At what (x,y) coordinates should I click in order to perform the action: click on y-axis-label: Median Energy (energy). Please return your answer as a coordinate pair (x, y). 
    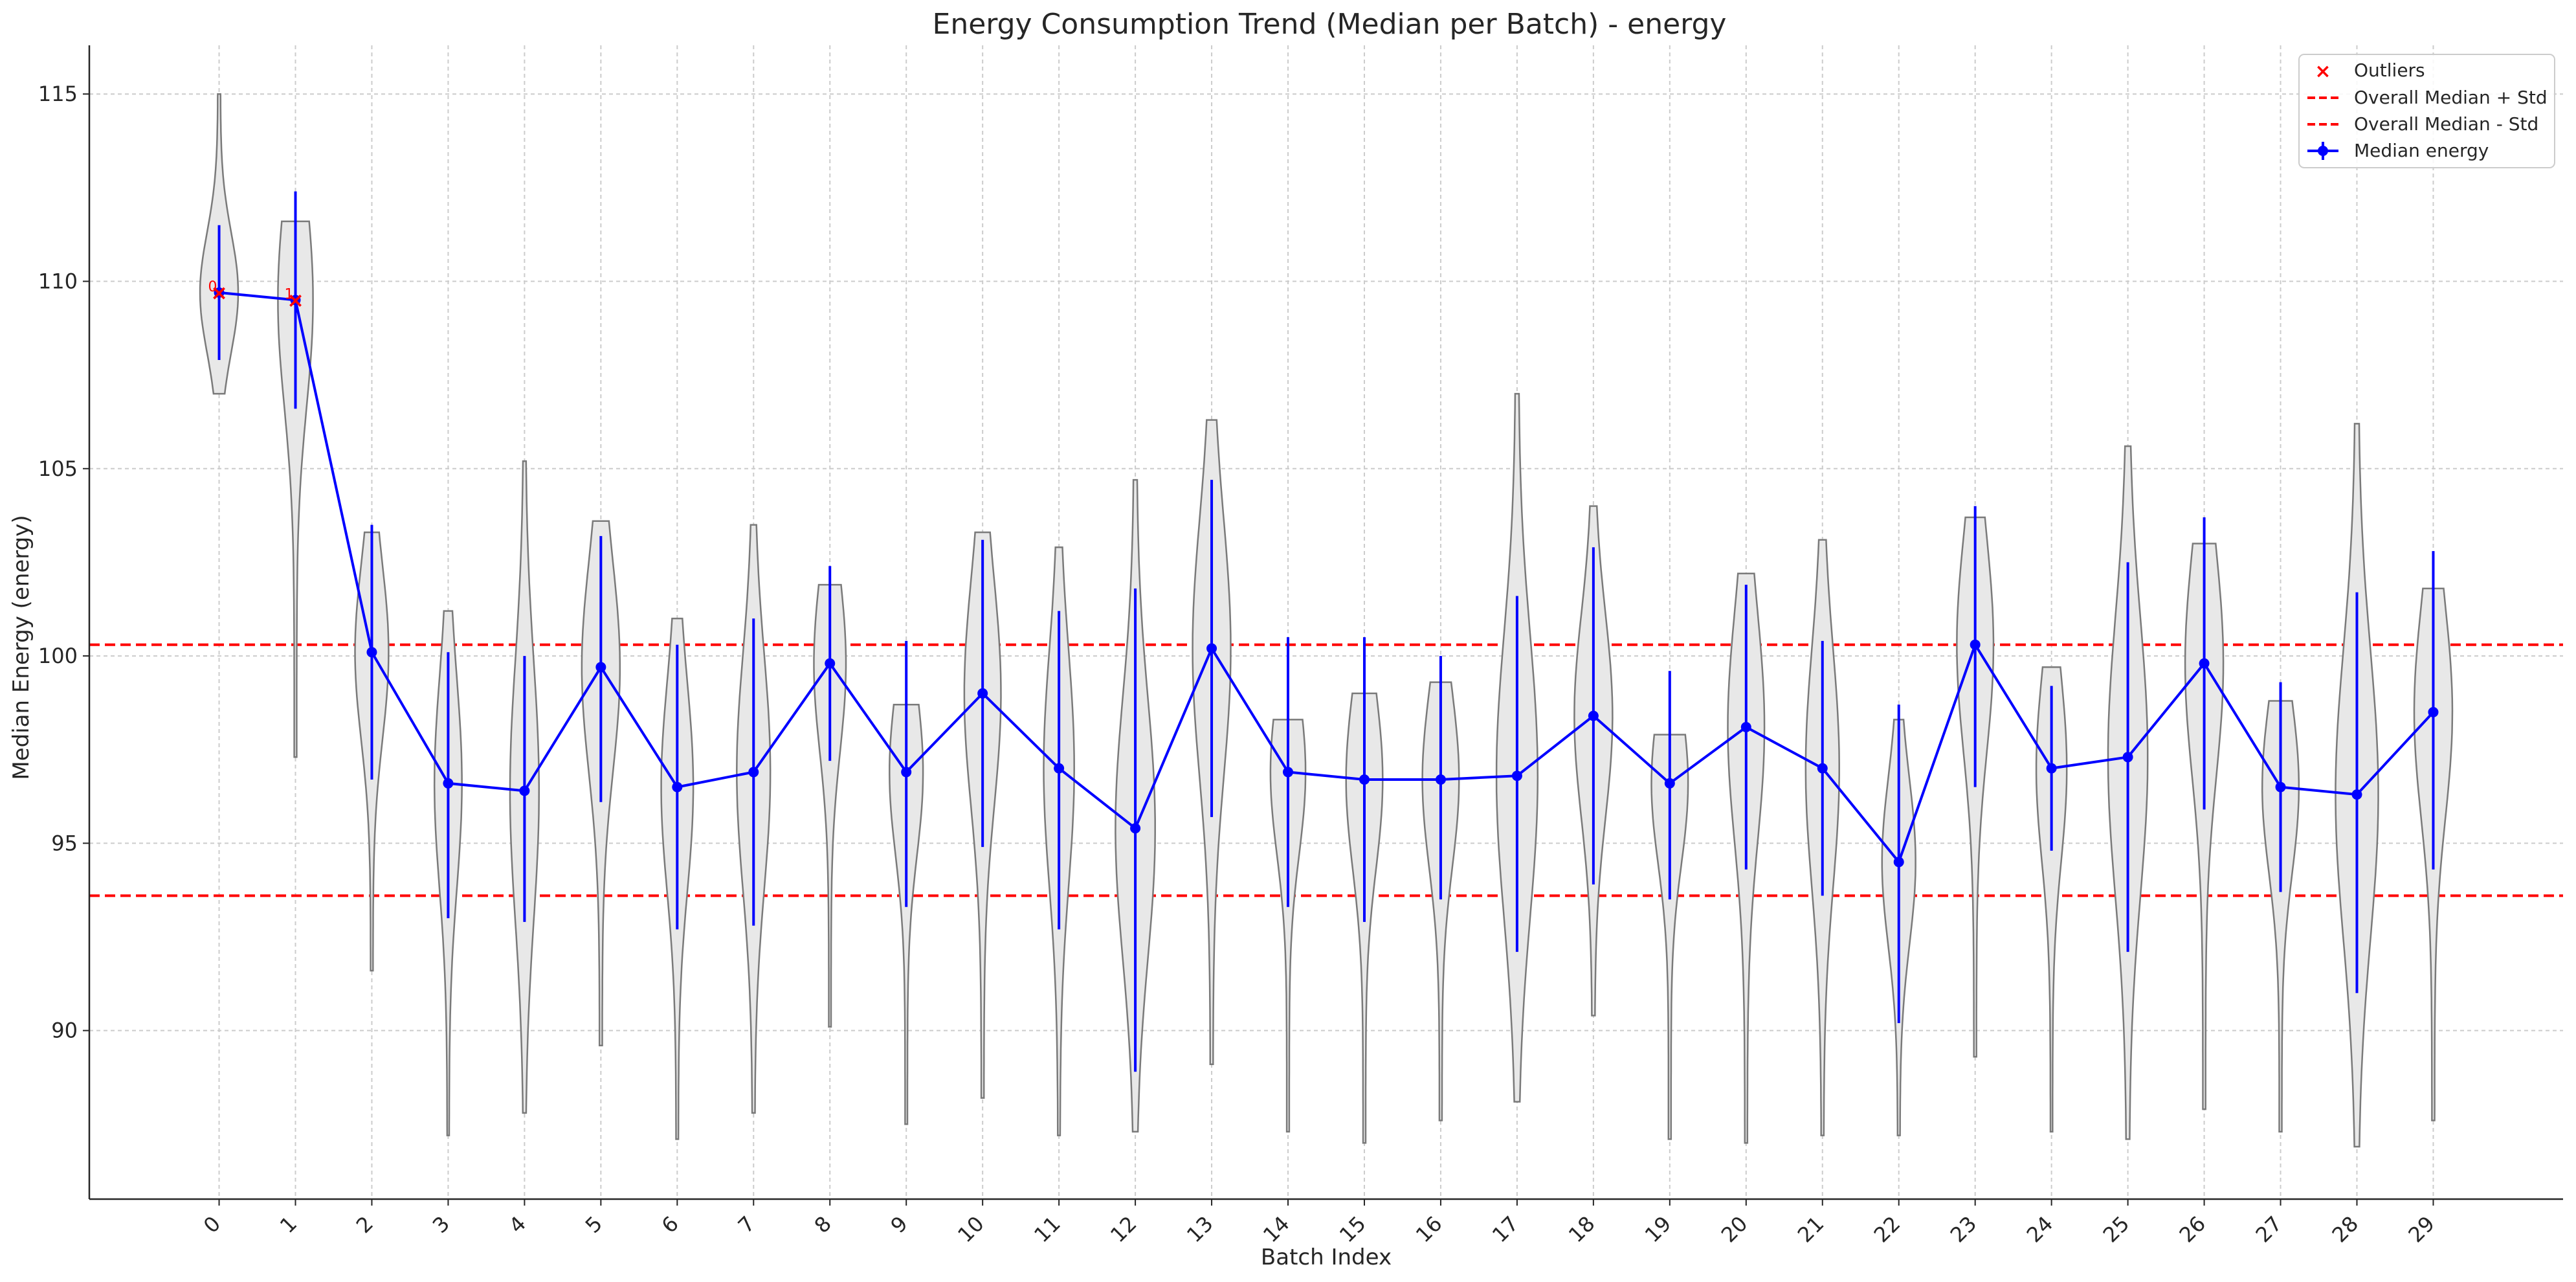
    Looking at the image, I should click on (21, 647).